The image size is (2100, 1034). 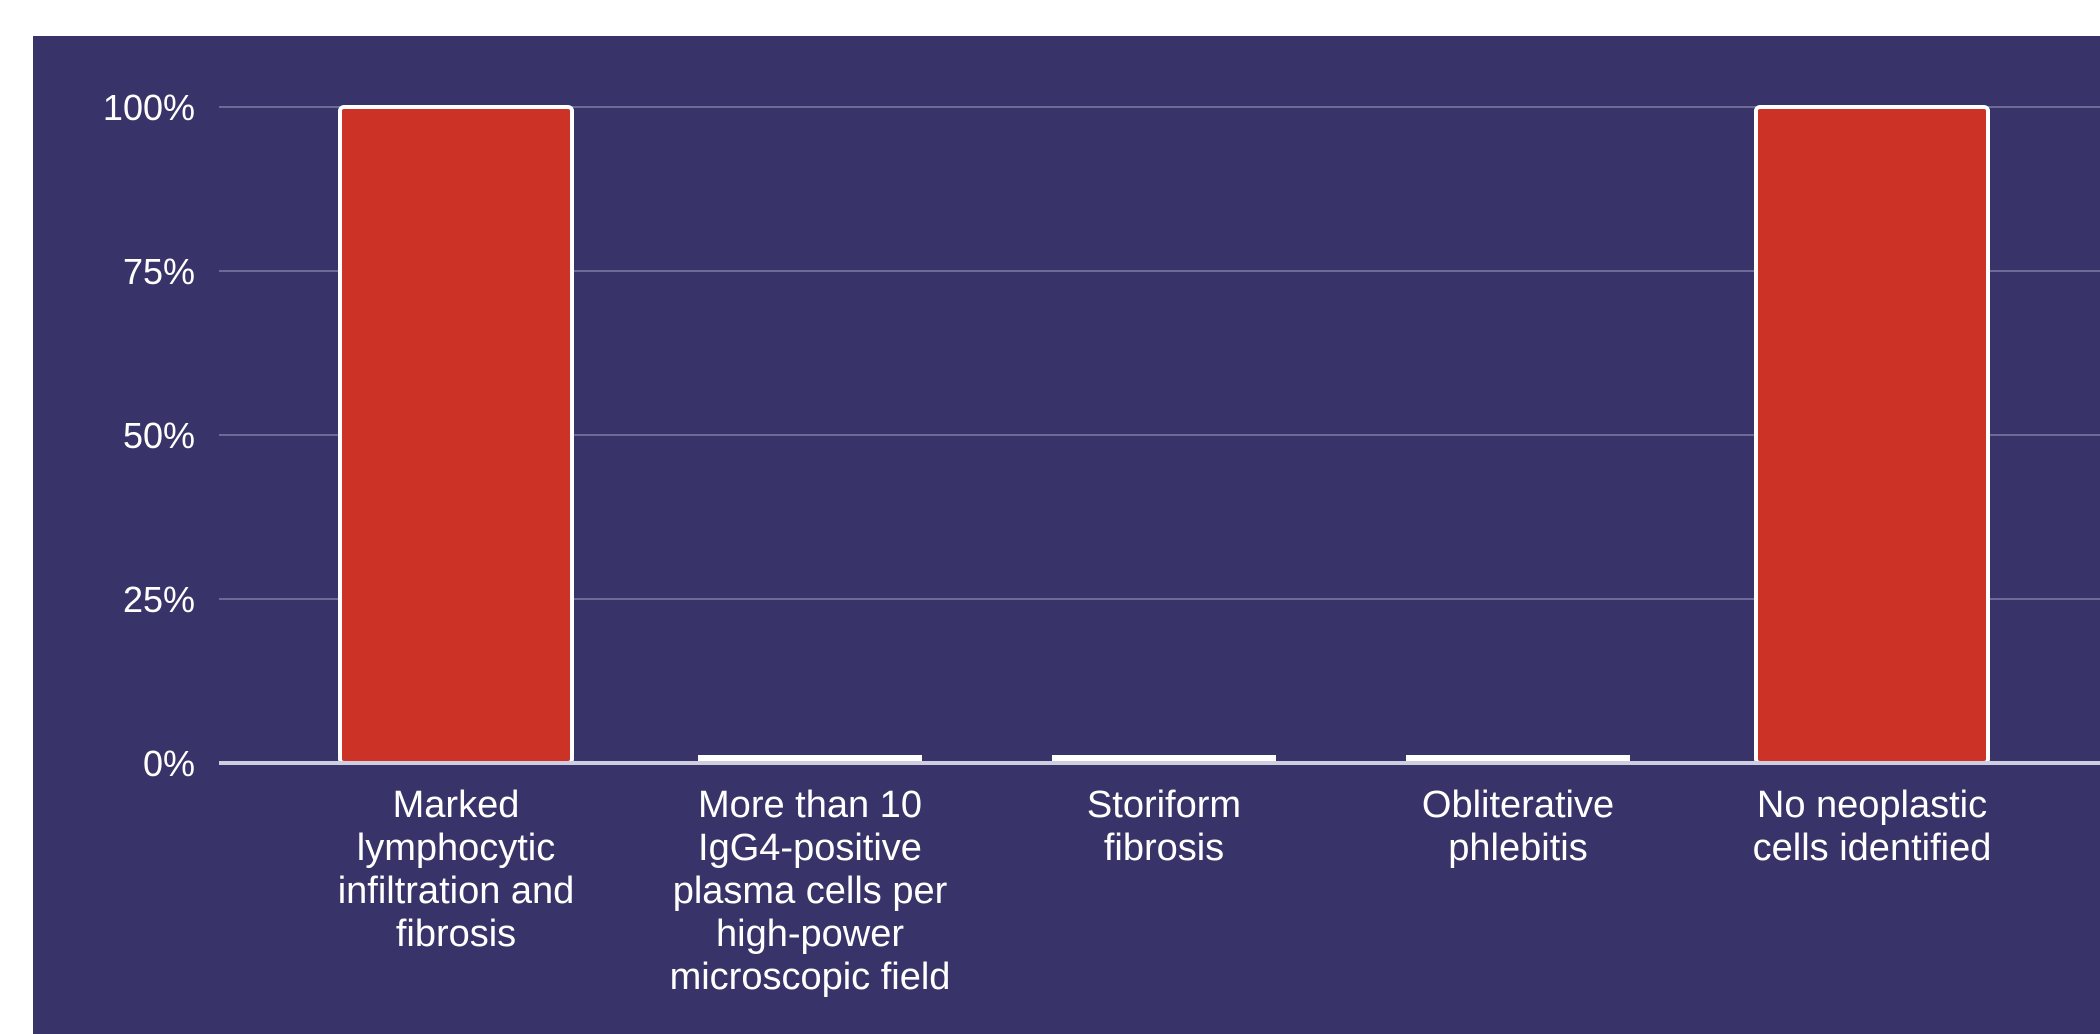 I want to click on y-tick-label: 75%, so click(x=159, y=271).